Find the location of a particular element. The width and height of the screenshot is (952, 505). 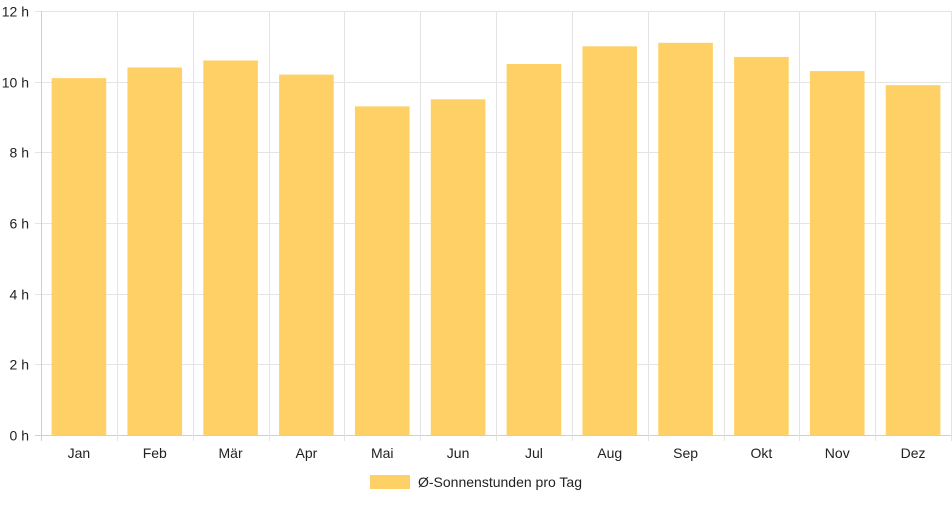

bar-mai is located at coordinates (382, 271).